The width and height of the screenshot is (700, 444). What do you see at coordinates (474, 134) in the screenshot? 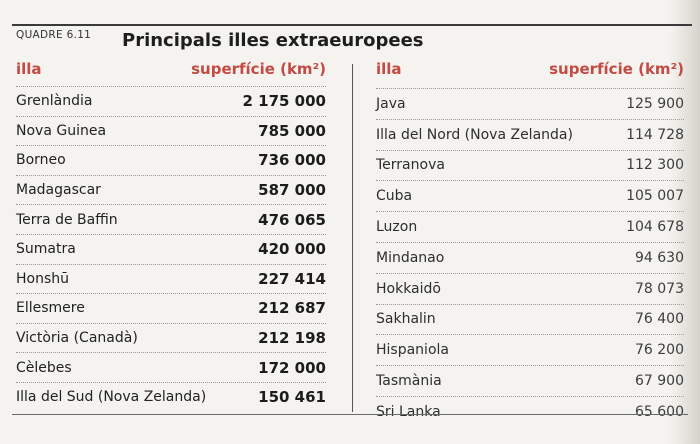
I see `island-name: Illa del Nord (Nova Zelanda)` at bounding box center [474, 134].